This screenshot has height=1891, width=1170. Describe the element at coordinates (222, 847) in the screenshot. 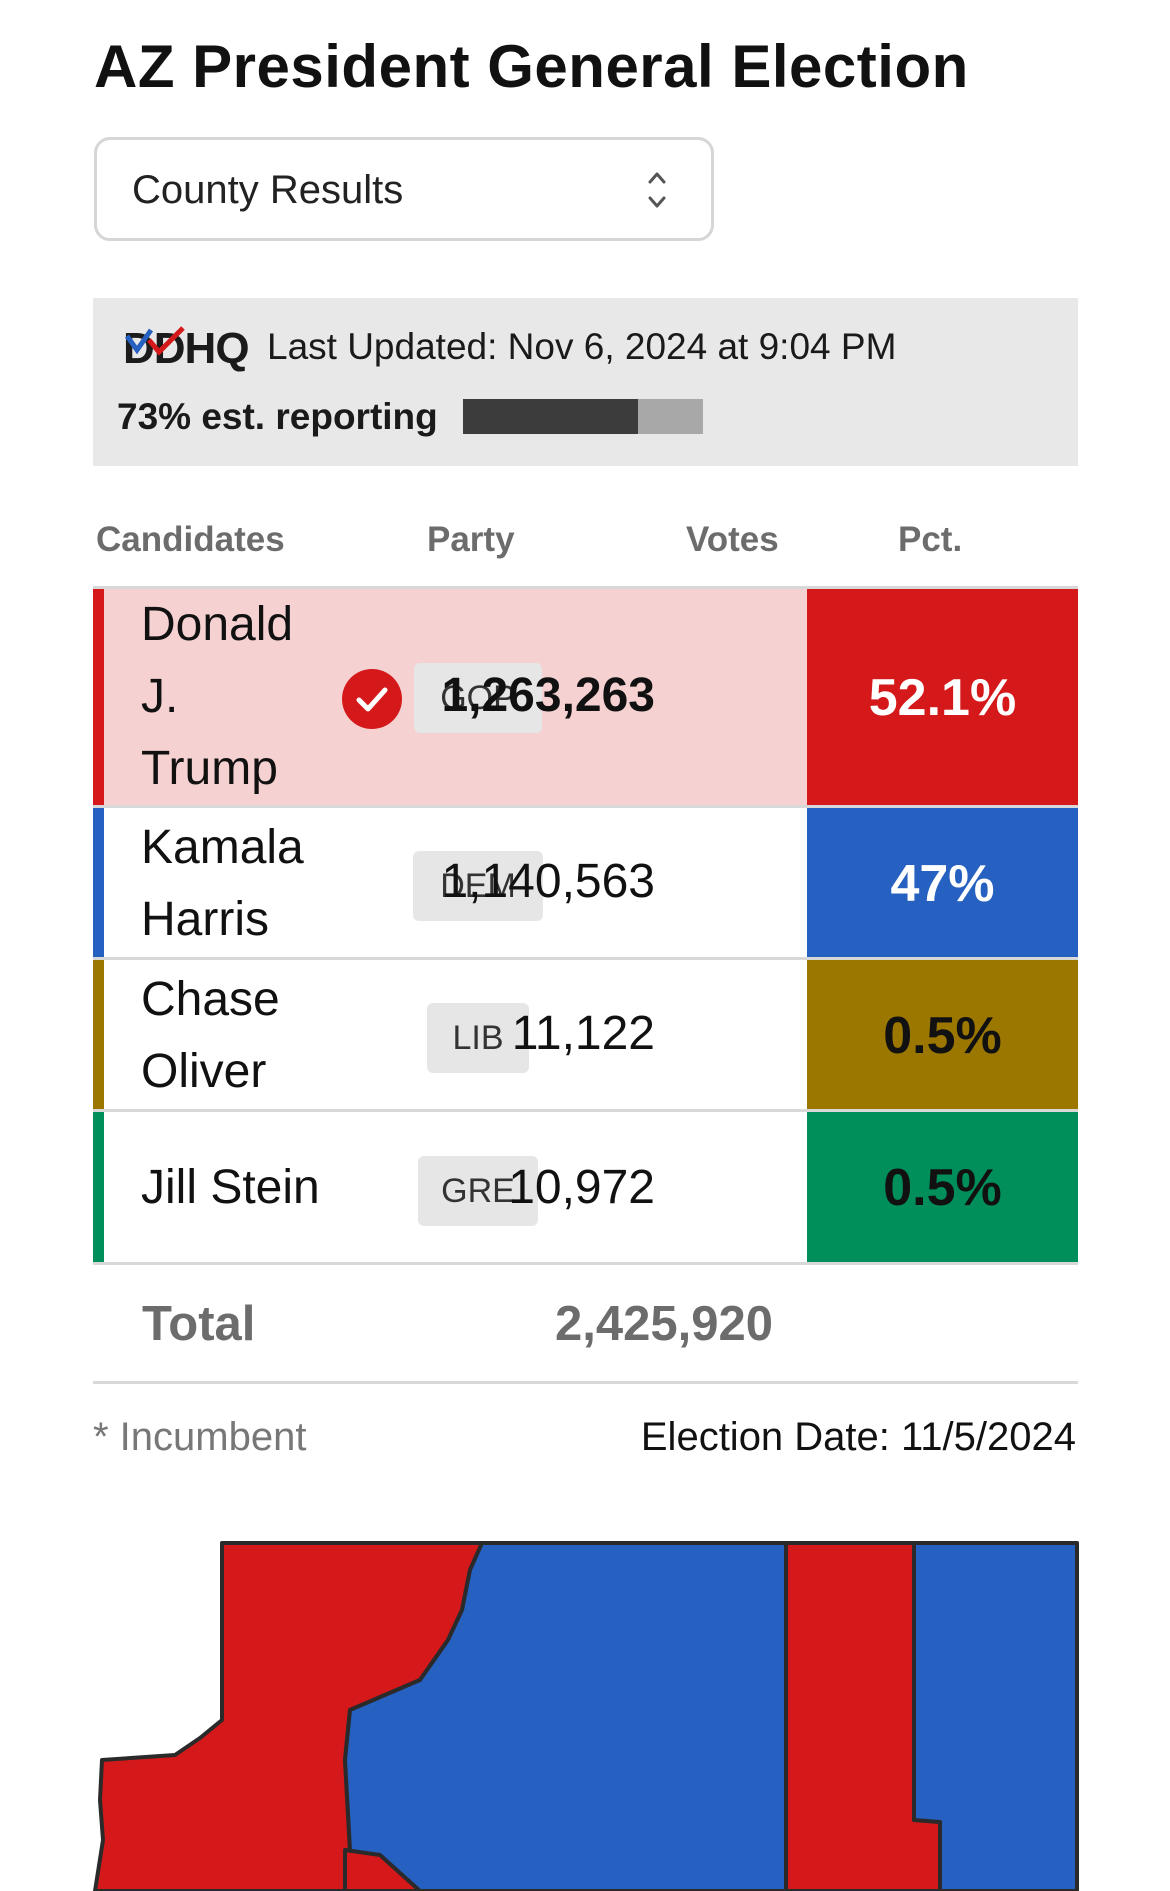

I see `candidate-name-line: Kamala` at that location.